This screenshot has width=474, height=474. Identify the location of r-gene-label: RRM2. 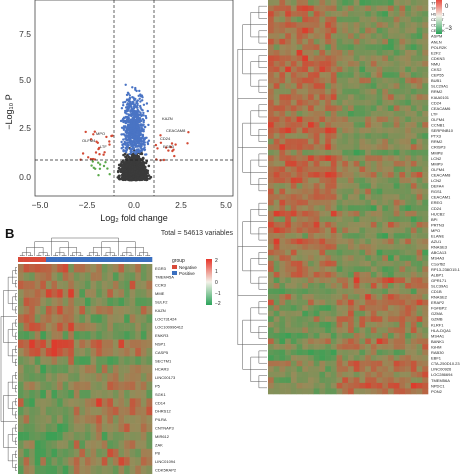
(437, 91).